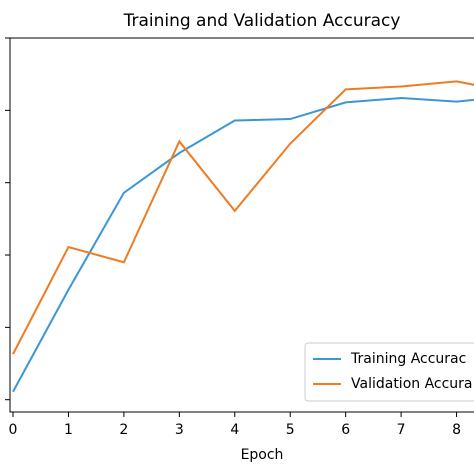  Describe the element at coordinates (401, 430) in the screenshot. I see `x-tick-label: 7` at that location.